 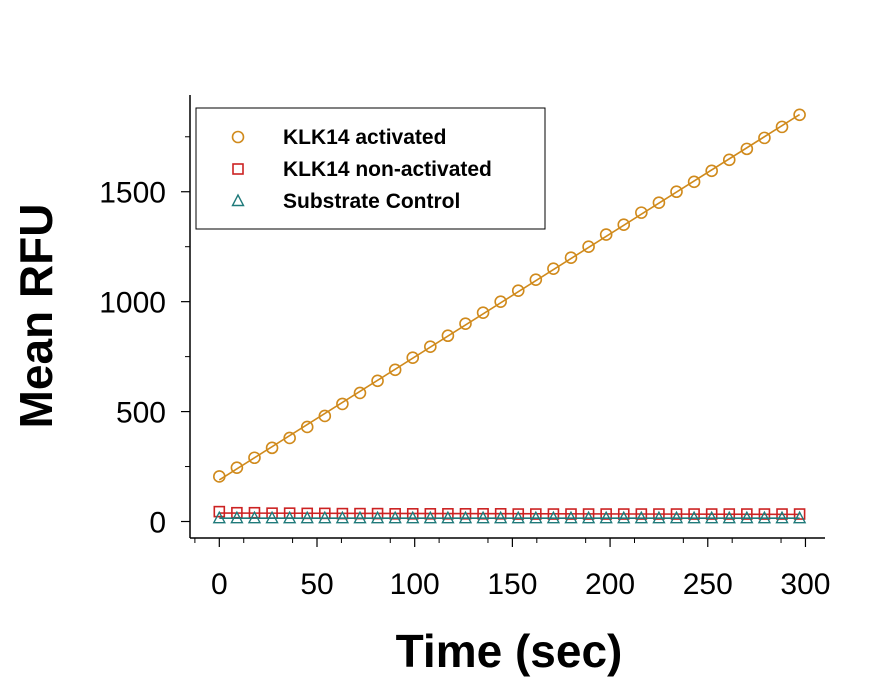 What do you see at coordinates (371, 201) in the screenshot?
I see `legend-label: Substrate Control` at bounding box center [371, 201].